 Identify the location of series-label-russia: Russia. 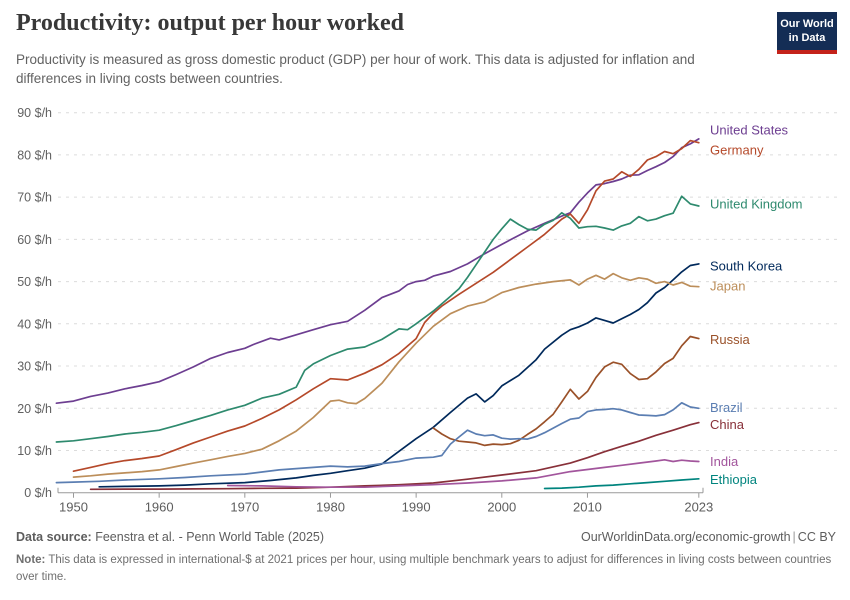
(730, 339).